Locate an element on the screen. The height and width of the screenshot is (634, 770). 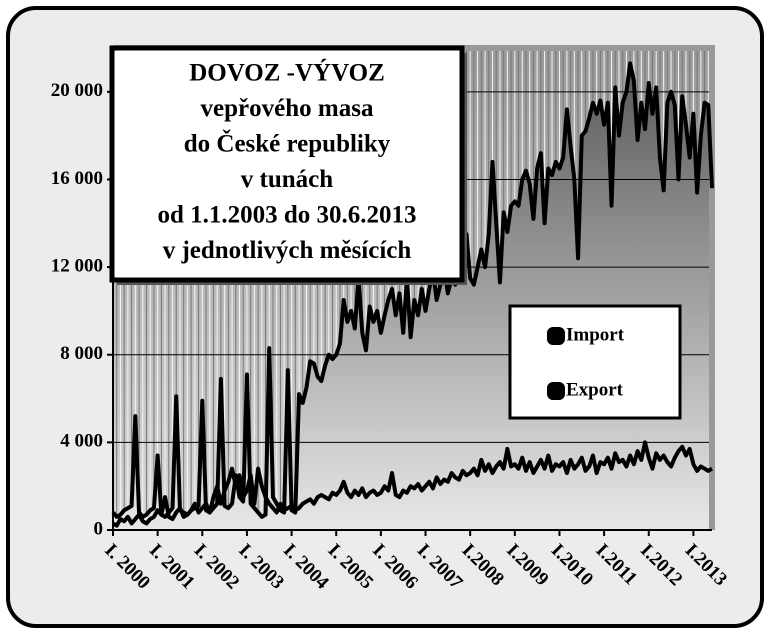
chart-title: do České republiky is located at coordinates (287, 143).